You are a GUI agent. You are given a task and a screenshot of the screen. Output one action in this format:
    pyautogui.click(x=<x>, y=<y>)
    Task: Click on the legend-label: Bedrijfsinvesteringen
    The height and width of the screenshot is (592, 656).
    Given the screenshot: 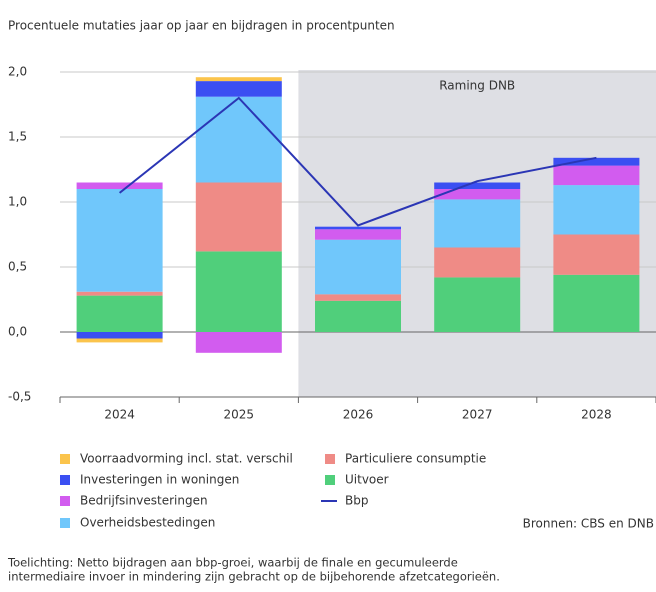 What is the action you would take?
    pyautogui.click(x=144, y=501)
    